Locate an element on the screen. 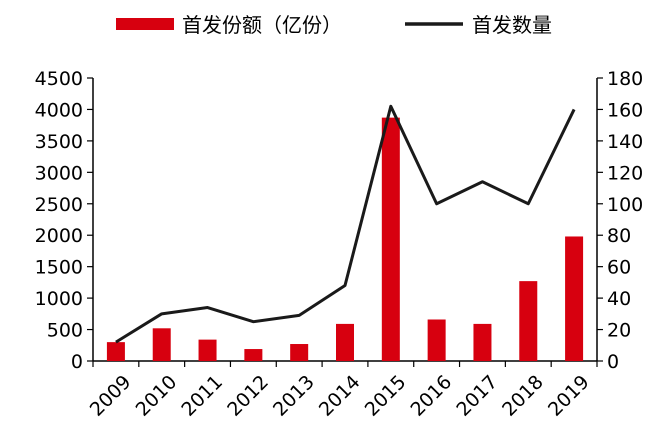 Image resolution: width=669 pixels, height=435 pixels. y-left-tick-label: 3000 is located at coordinates (59, 173).